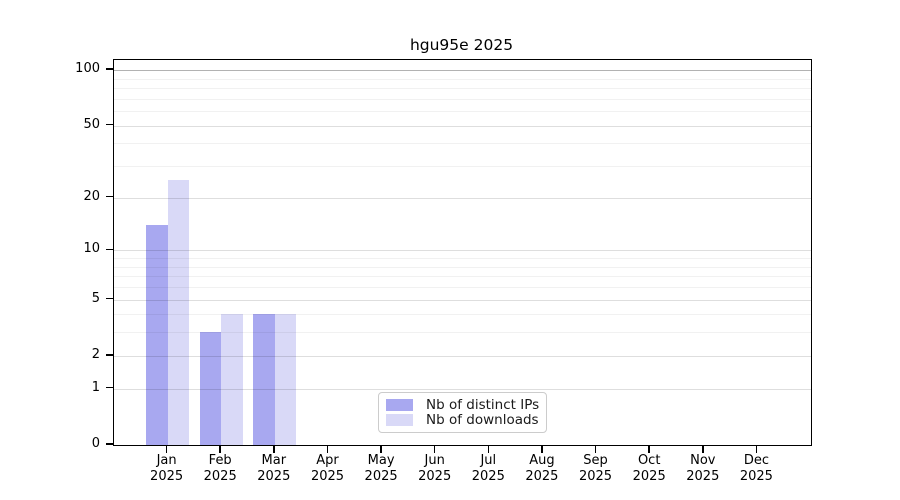 Image resolution: width=900 pixels, height=500 pixels. I want to click on x-tick-label: Jun 2025, so click(435, 469).